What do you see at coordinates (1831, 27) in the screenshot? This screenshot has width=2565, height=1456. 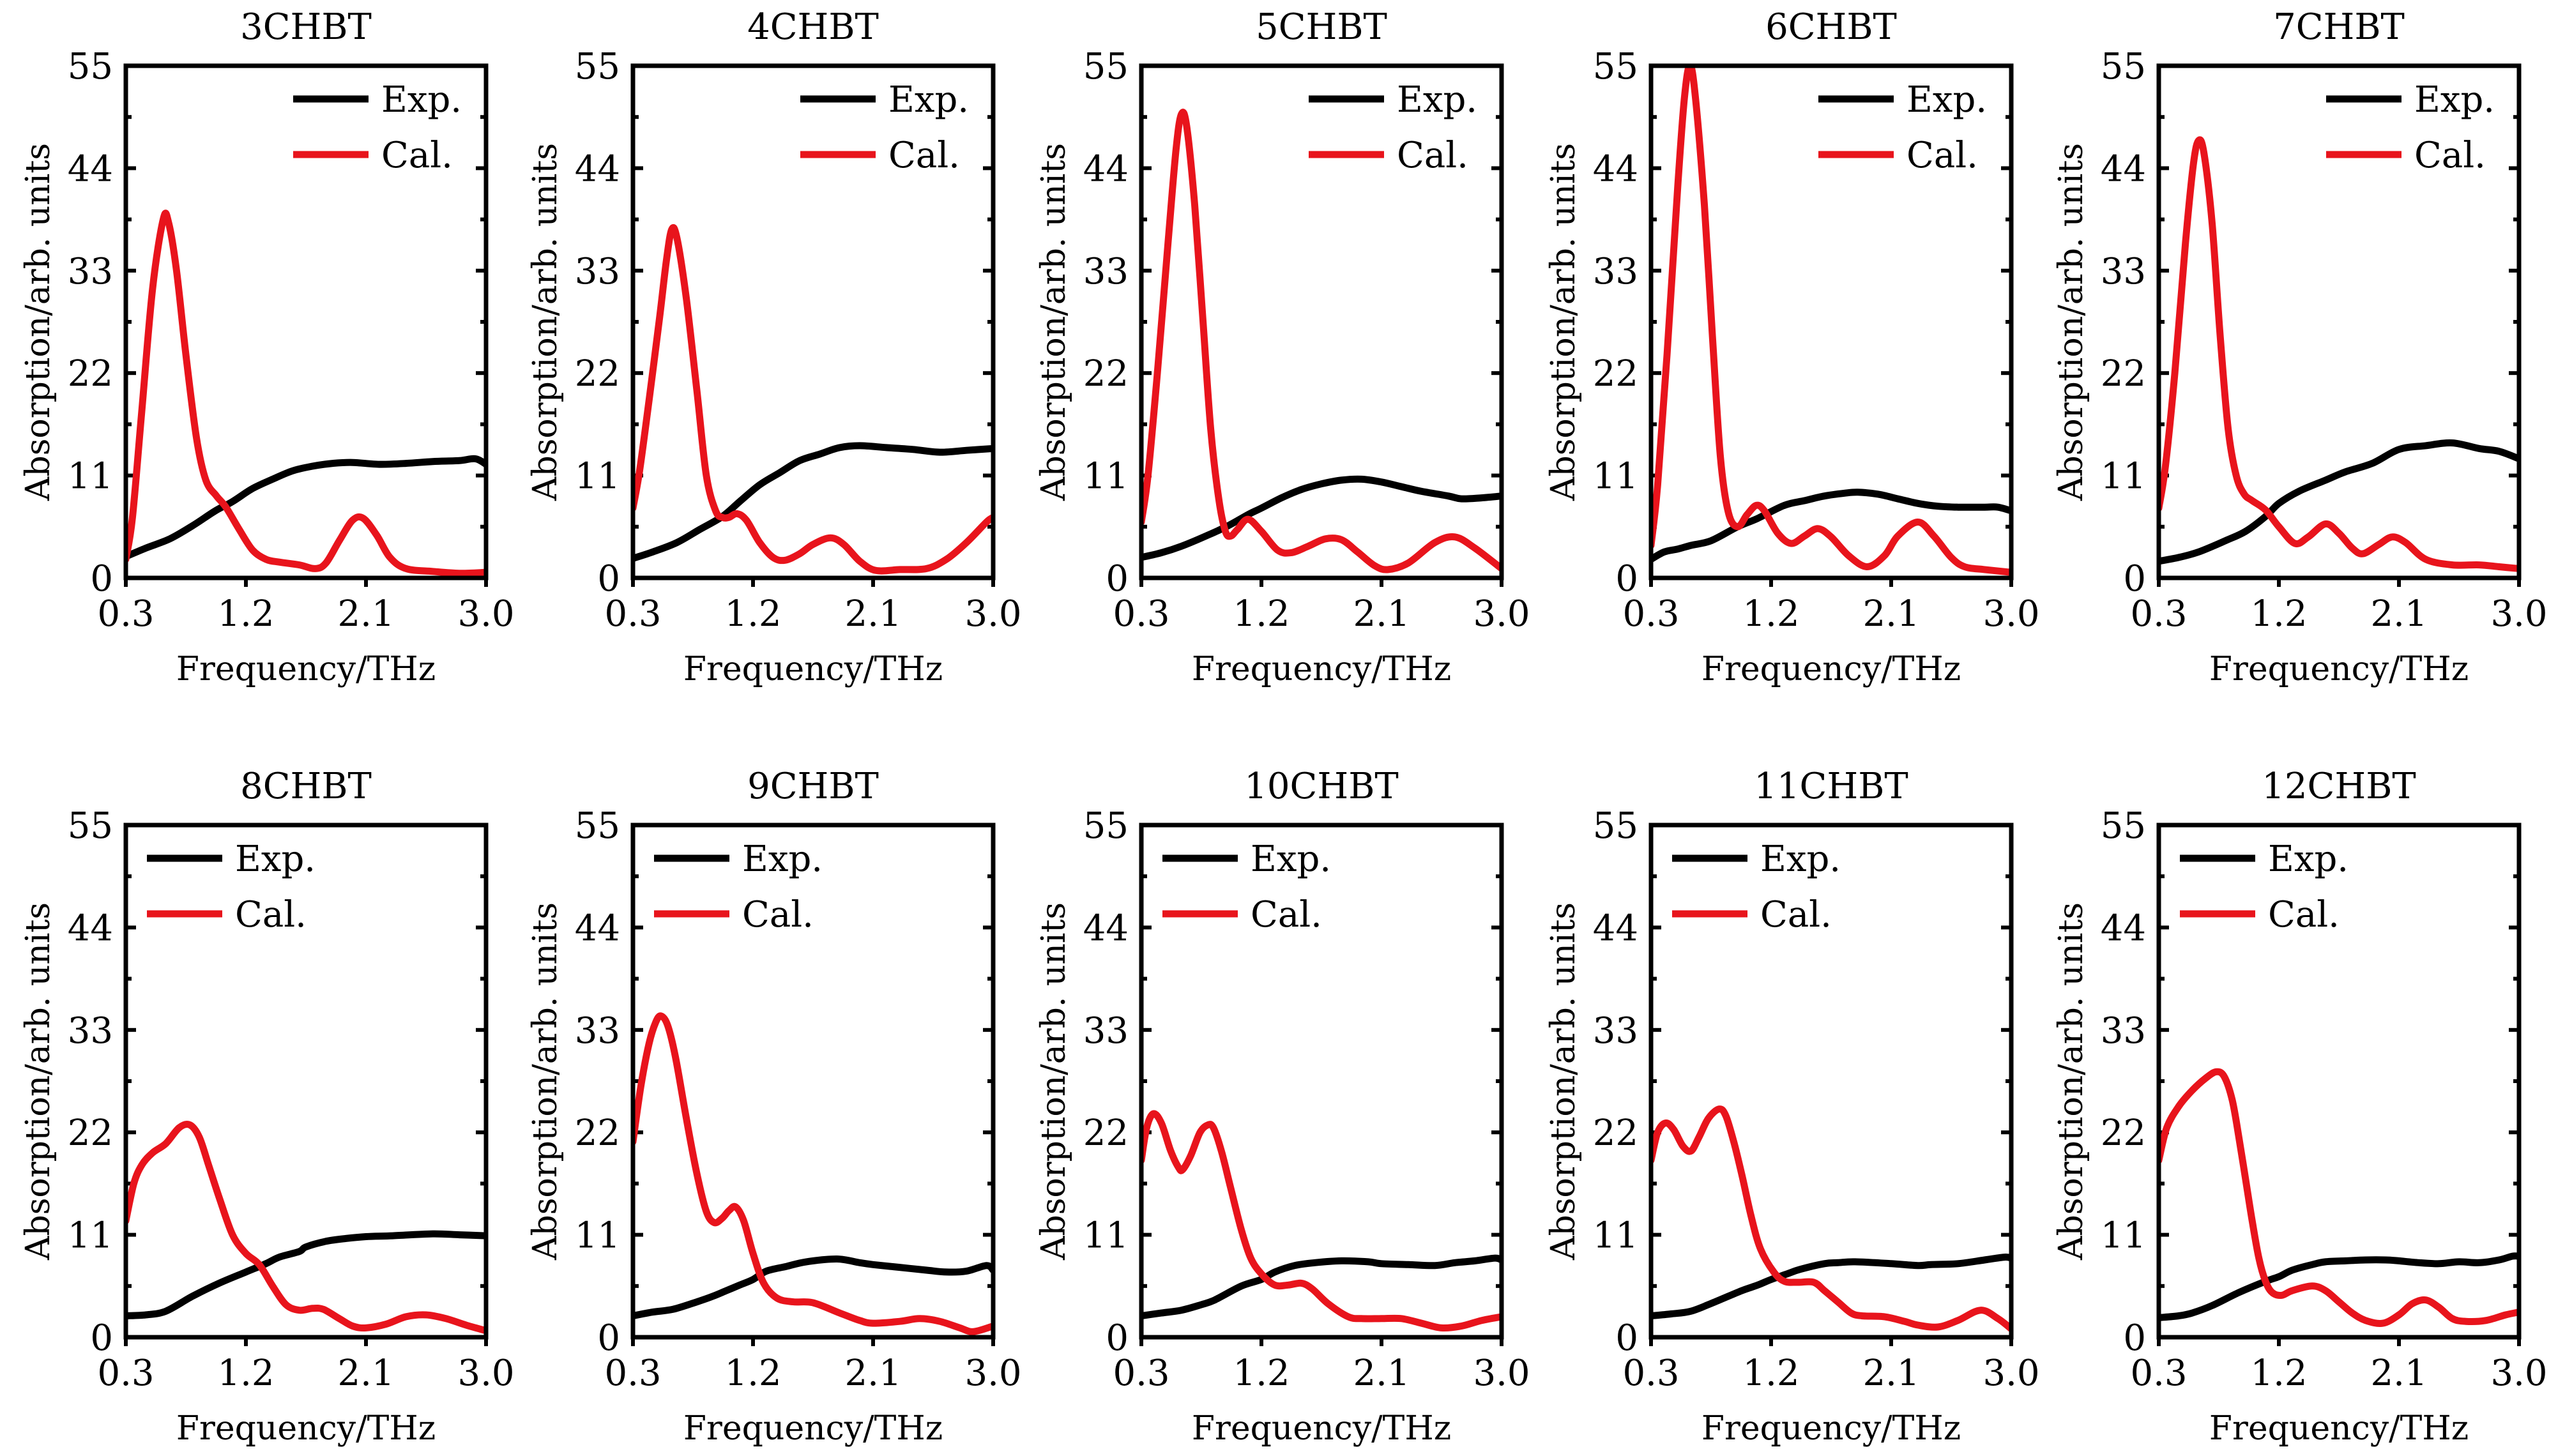 I see `panel-title: 6CHBT` at bounding box center [1831, 27].